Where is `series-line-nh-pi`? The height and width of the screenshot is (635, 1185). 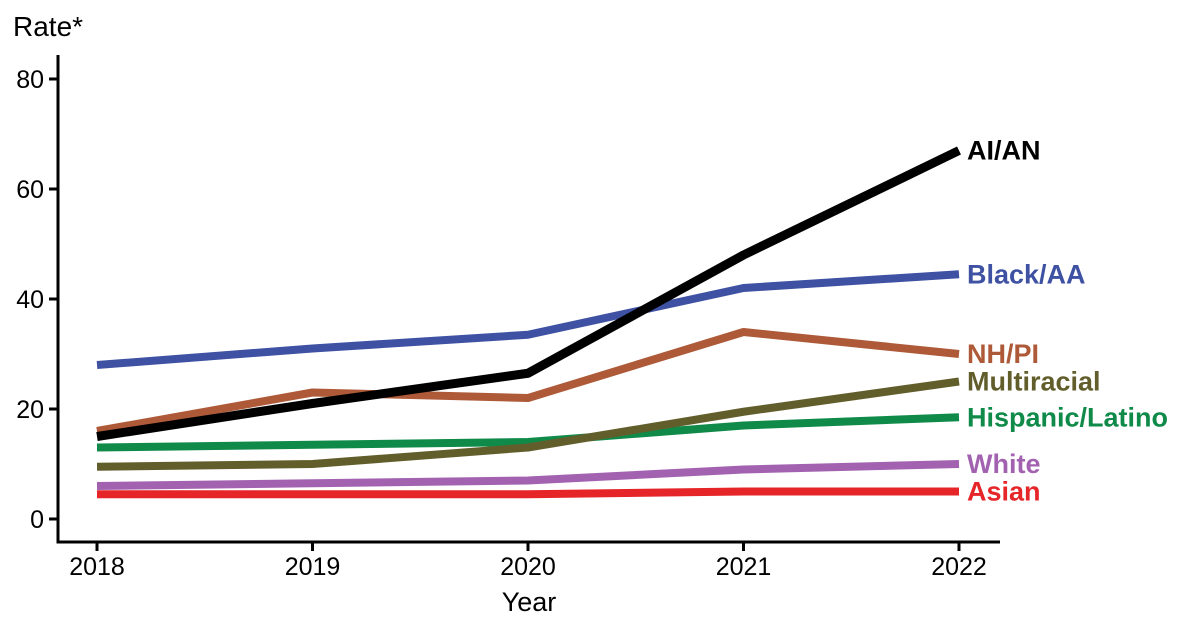
series-line-nh-pi is located at coordinates (528, 381).